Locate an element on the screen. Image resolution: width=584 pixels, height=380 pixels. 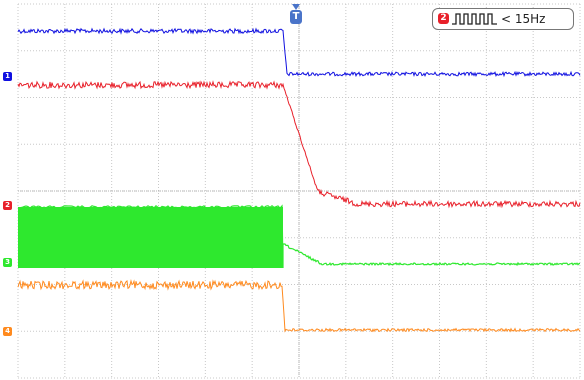
frequency-readout: 2 < 15Hz is located at coordinates (503, 19).